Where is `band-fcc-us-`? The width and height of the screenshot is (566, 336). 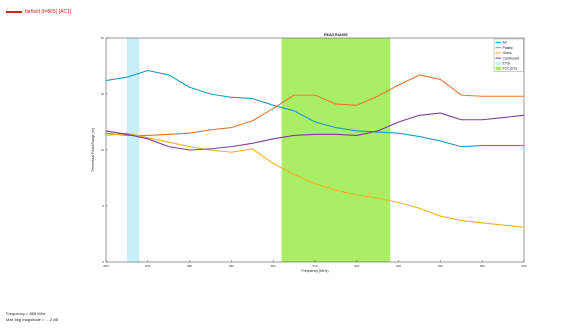 band-fcc-us- is located at coordinates (336, 150).